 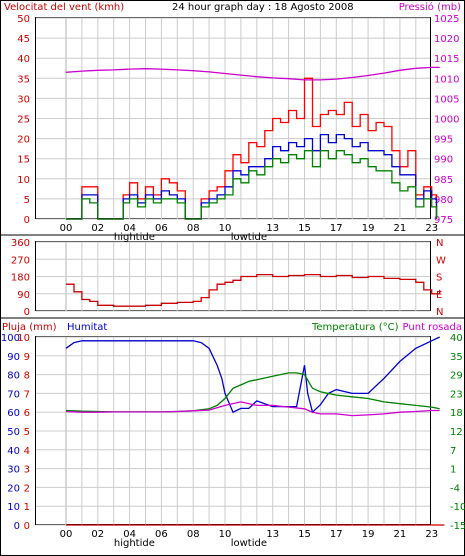 I want to click on wind-xtick-23: 23, so click(x=431, y=228).